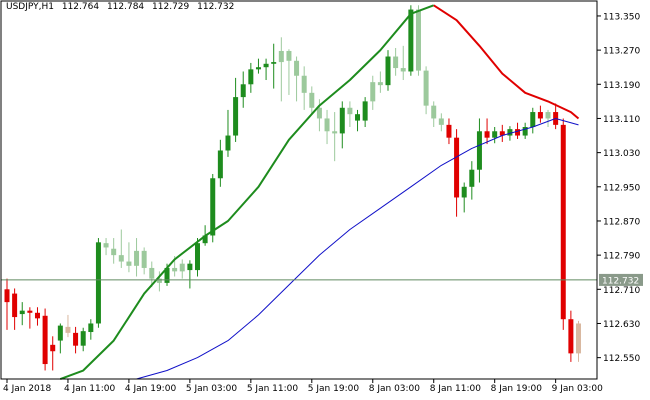 This screenshot has height=400, width=650. What do you see at coordinates (621, 257) in the screenshot?
I see `y-tick-label: 112.790` at bounding box center [621, 257].